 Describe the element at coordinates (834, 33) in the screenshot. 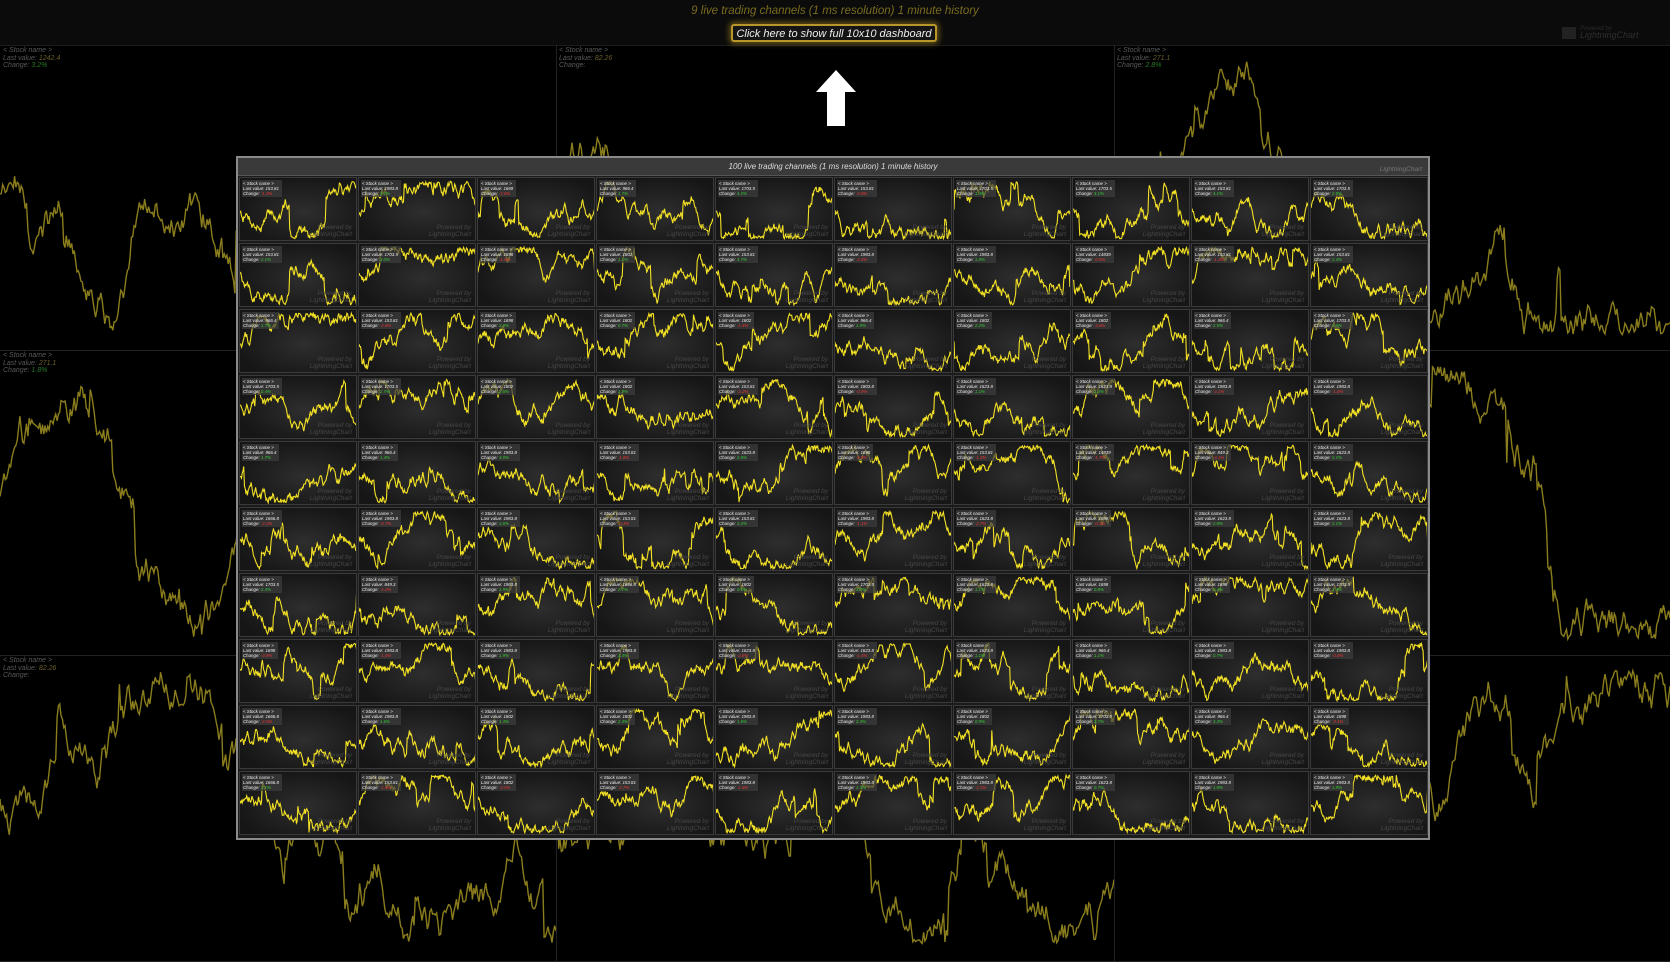

I see `show-10x10-dashboard-button: Click here to show full 10x10 dashboard` at that location.